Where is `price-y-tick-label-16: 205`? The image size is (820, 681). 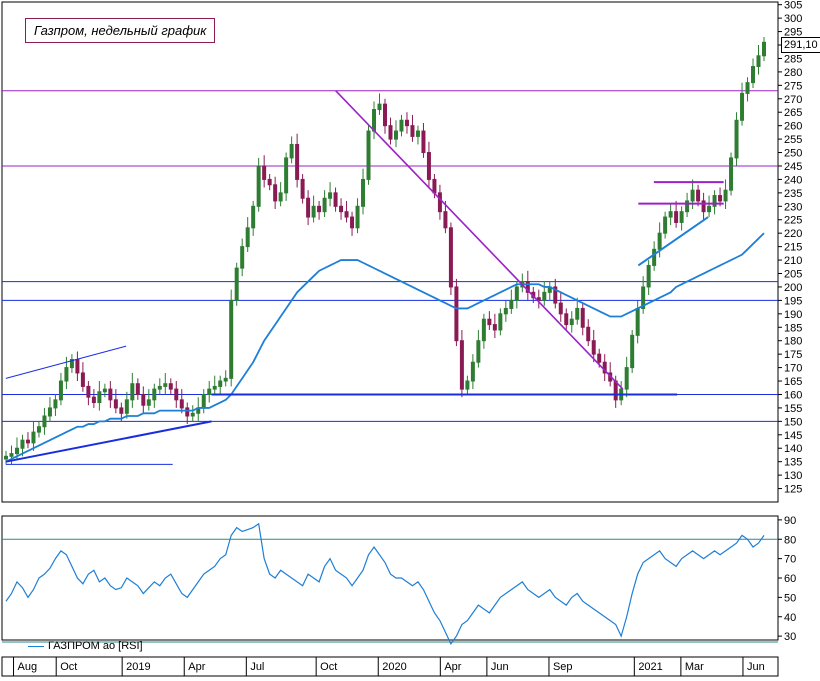 price-y-tick-label-16: 205 is located at coordinates (793, 275).